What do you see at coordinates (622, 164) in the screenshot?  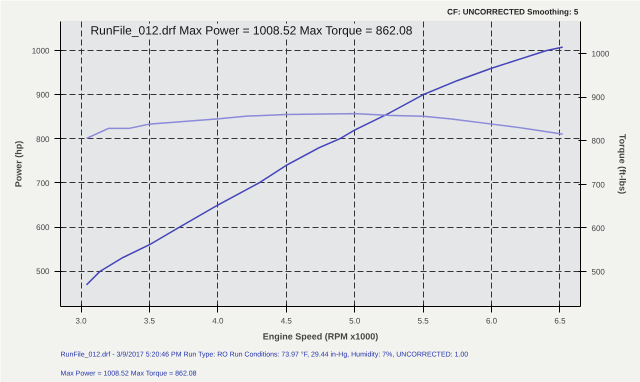 I see `y2-axis-title: Torque (ft-lbs)` at bounding box center [622, 164].